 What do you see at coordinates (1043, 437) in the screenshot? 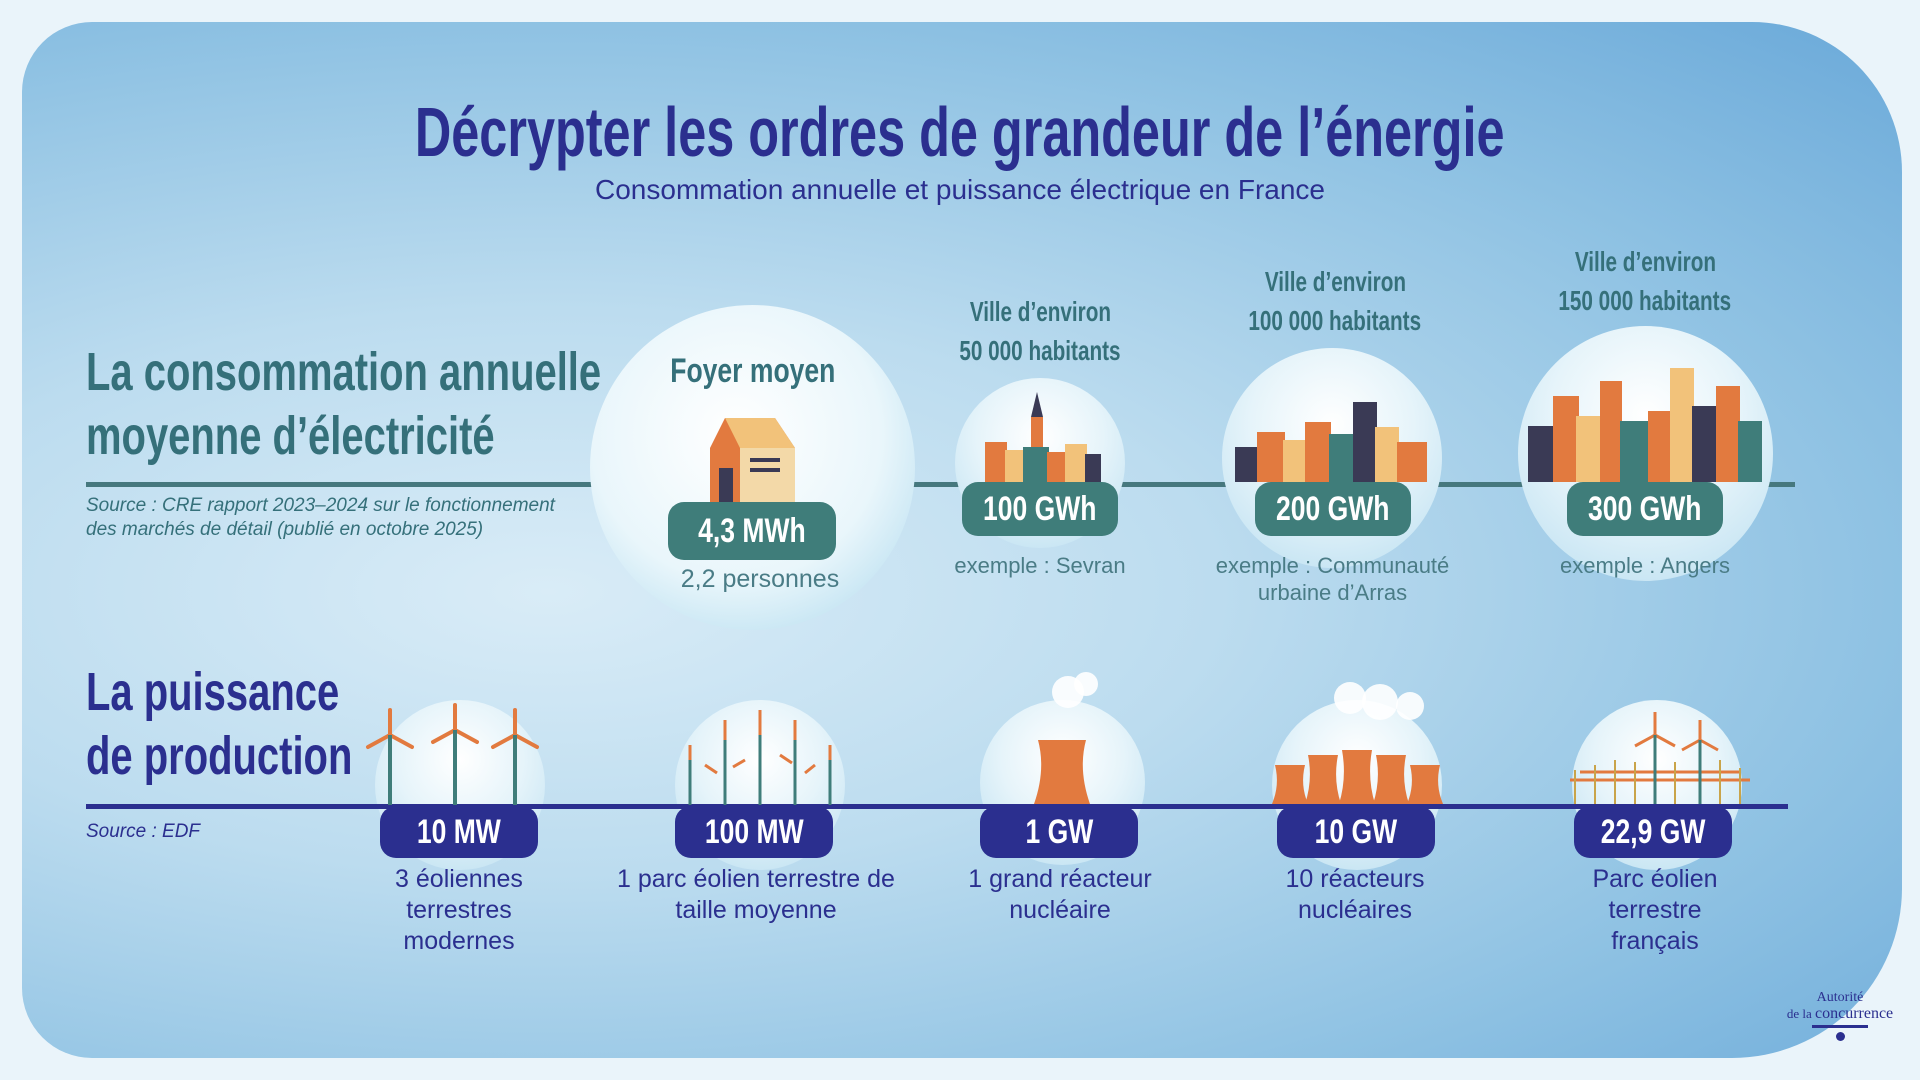
I see `small-town-icon` at bounding box center [1043, 437].